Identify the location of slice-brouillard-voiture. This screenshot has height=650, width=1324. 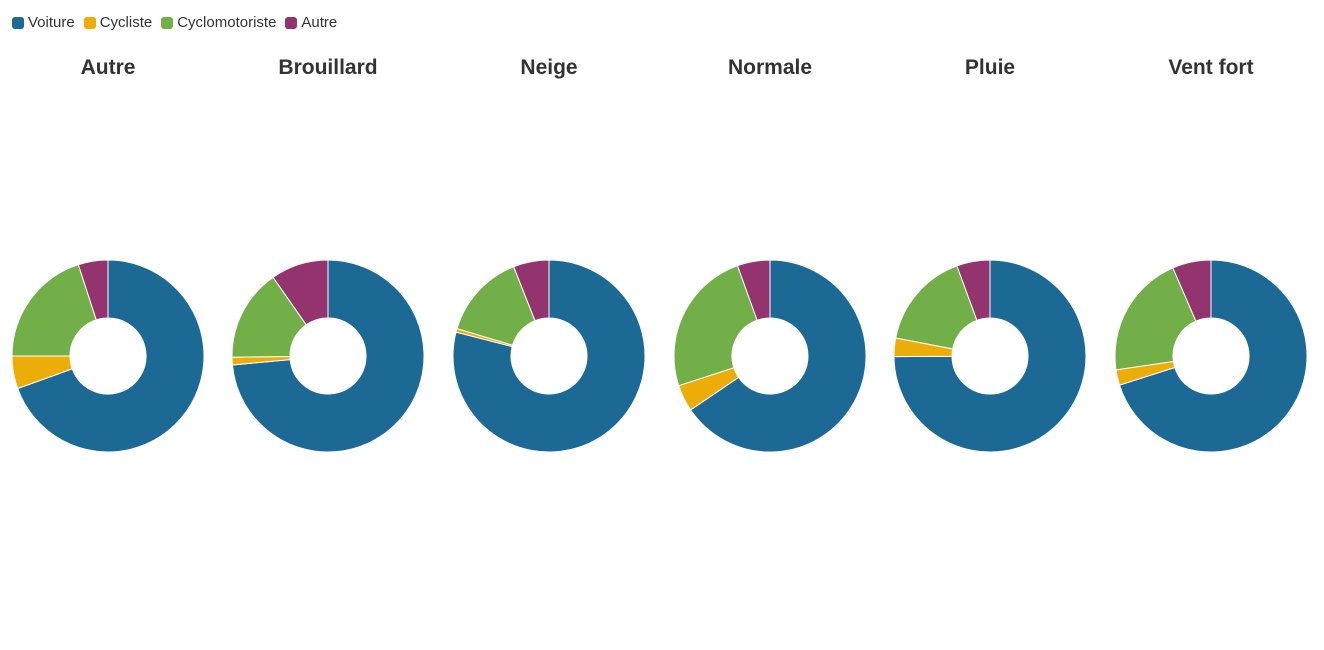
(328, 356).